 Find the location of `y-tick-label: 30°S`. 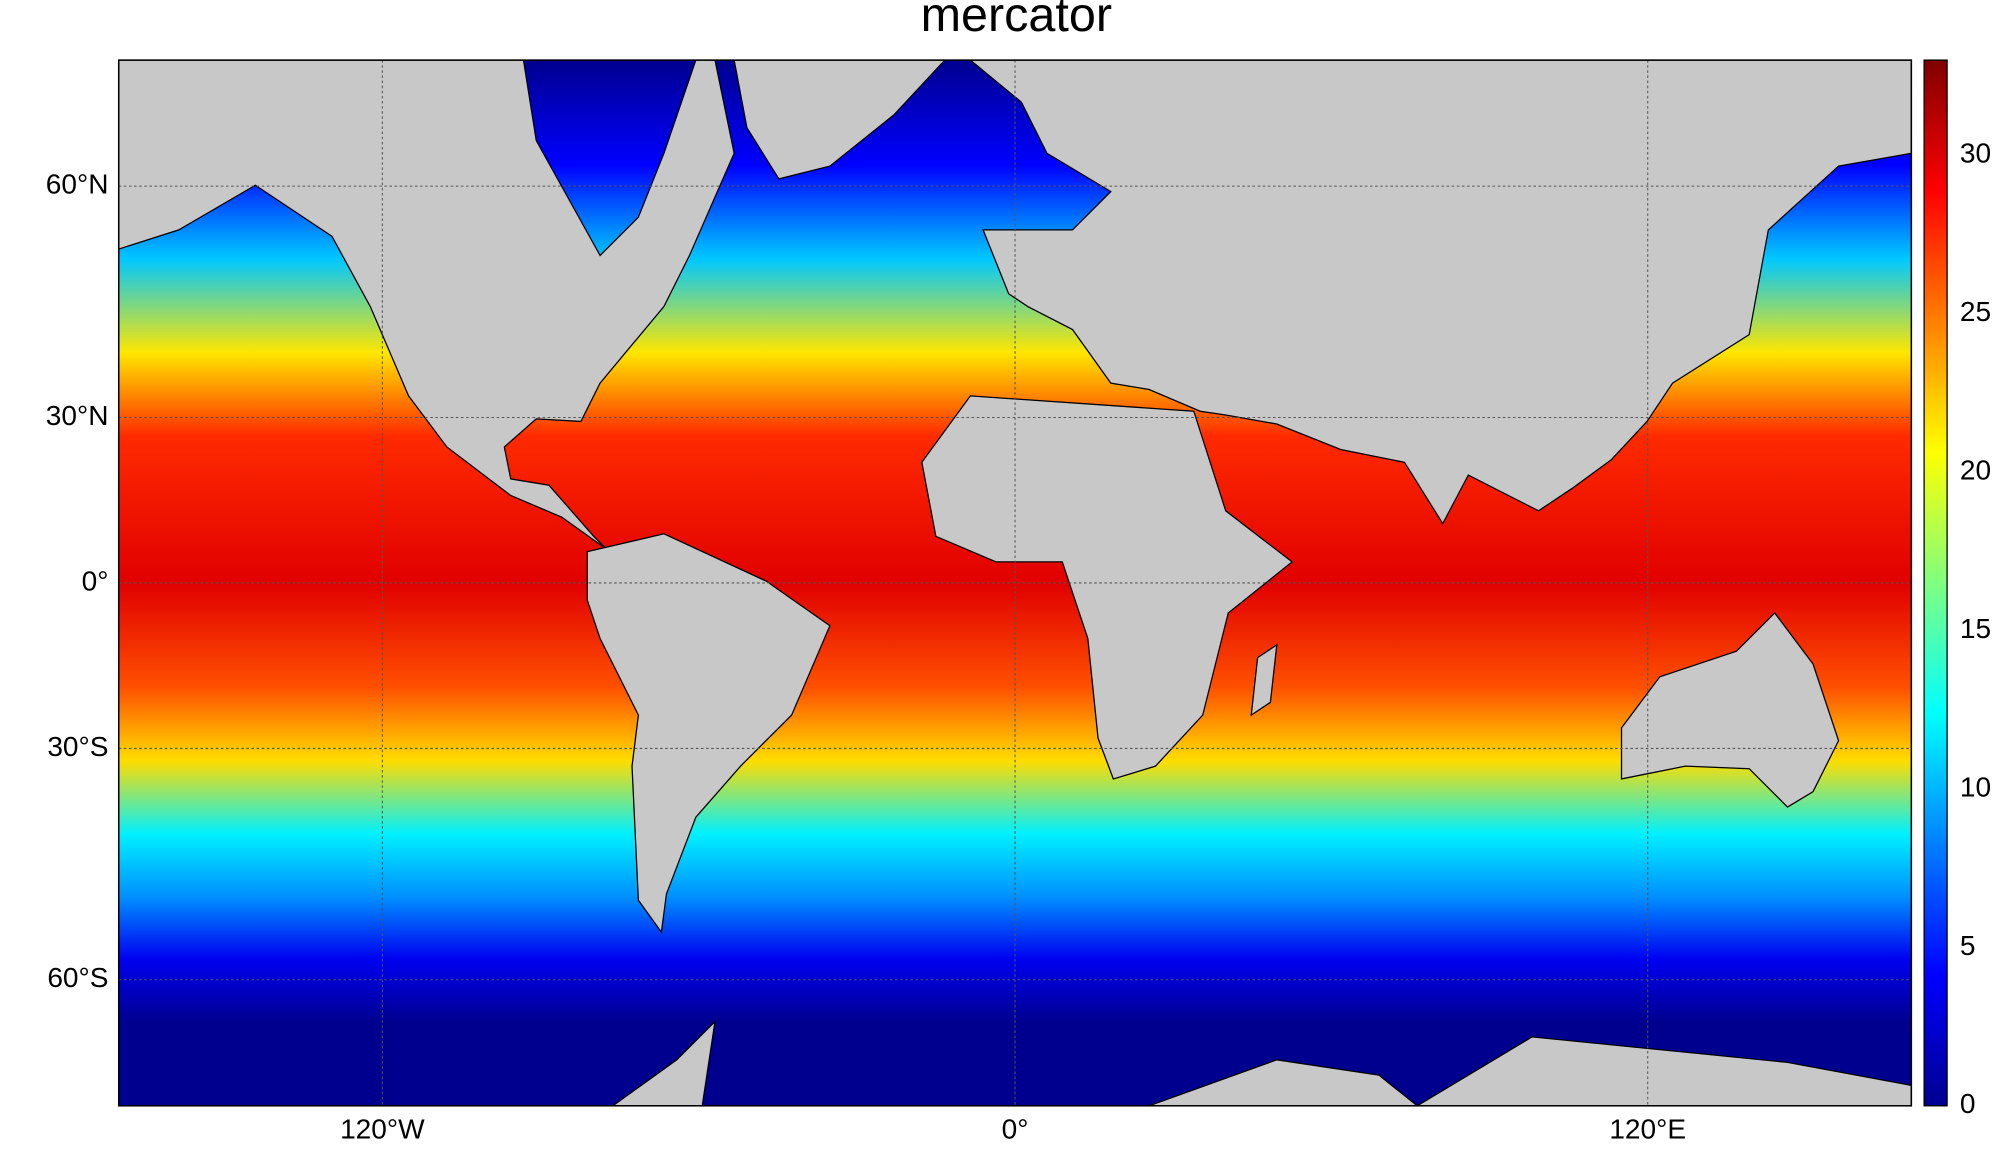

y-tick-label: 30°S is located at coordinates (77, 746).